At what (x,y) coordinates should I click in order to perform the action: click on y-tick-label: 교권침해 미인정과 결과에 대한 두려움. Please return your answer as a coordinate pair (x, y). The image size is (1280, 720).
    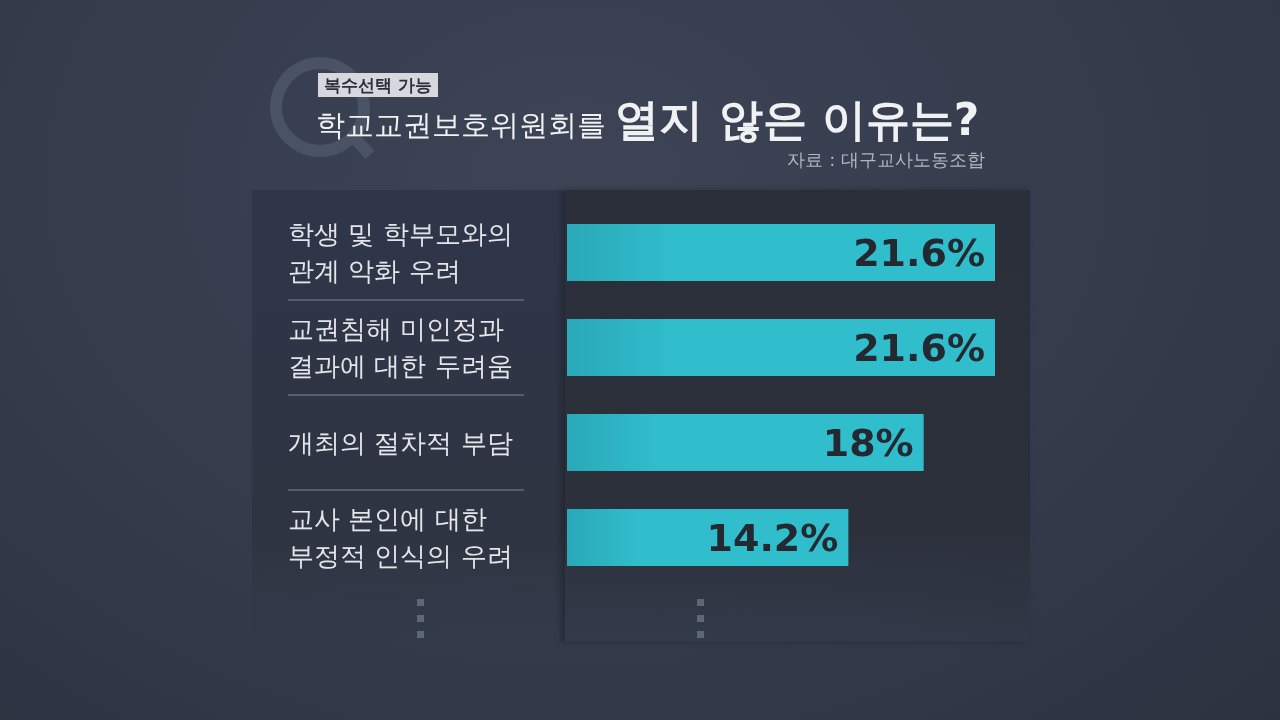
    Looking at the image, I should click on (400, 347).